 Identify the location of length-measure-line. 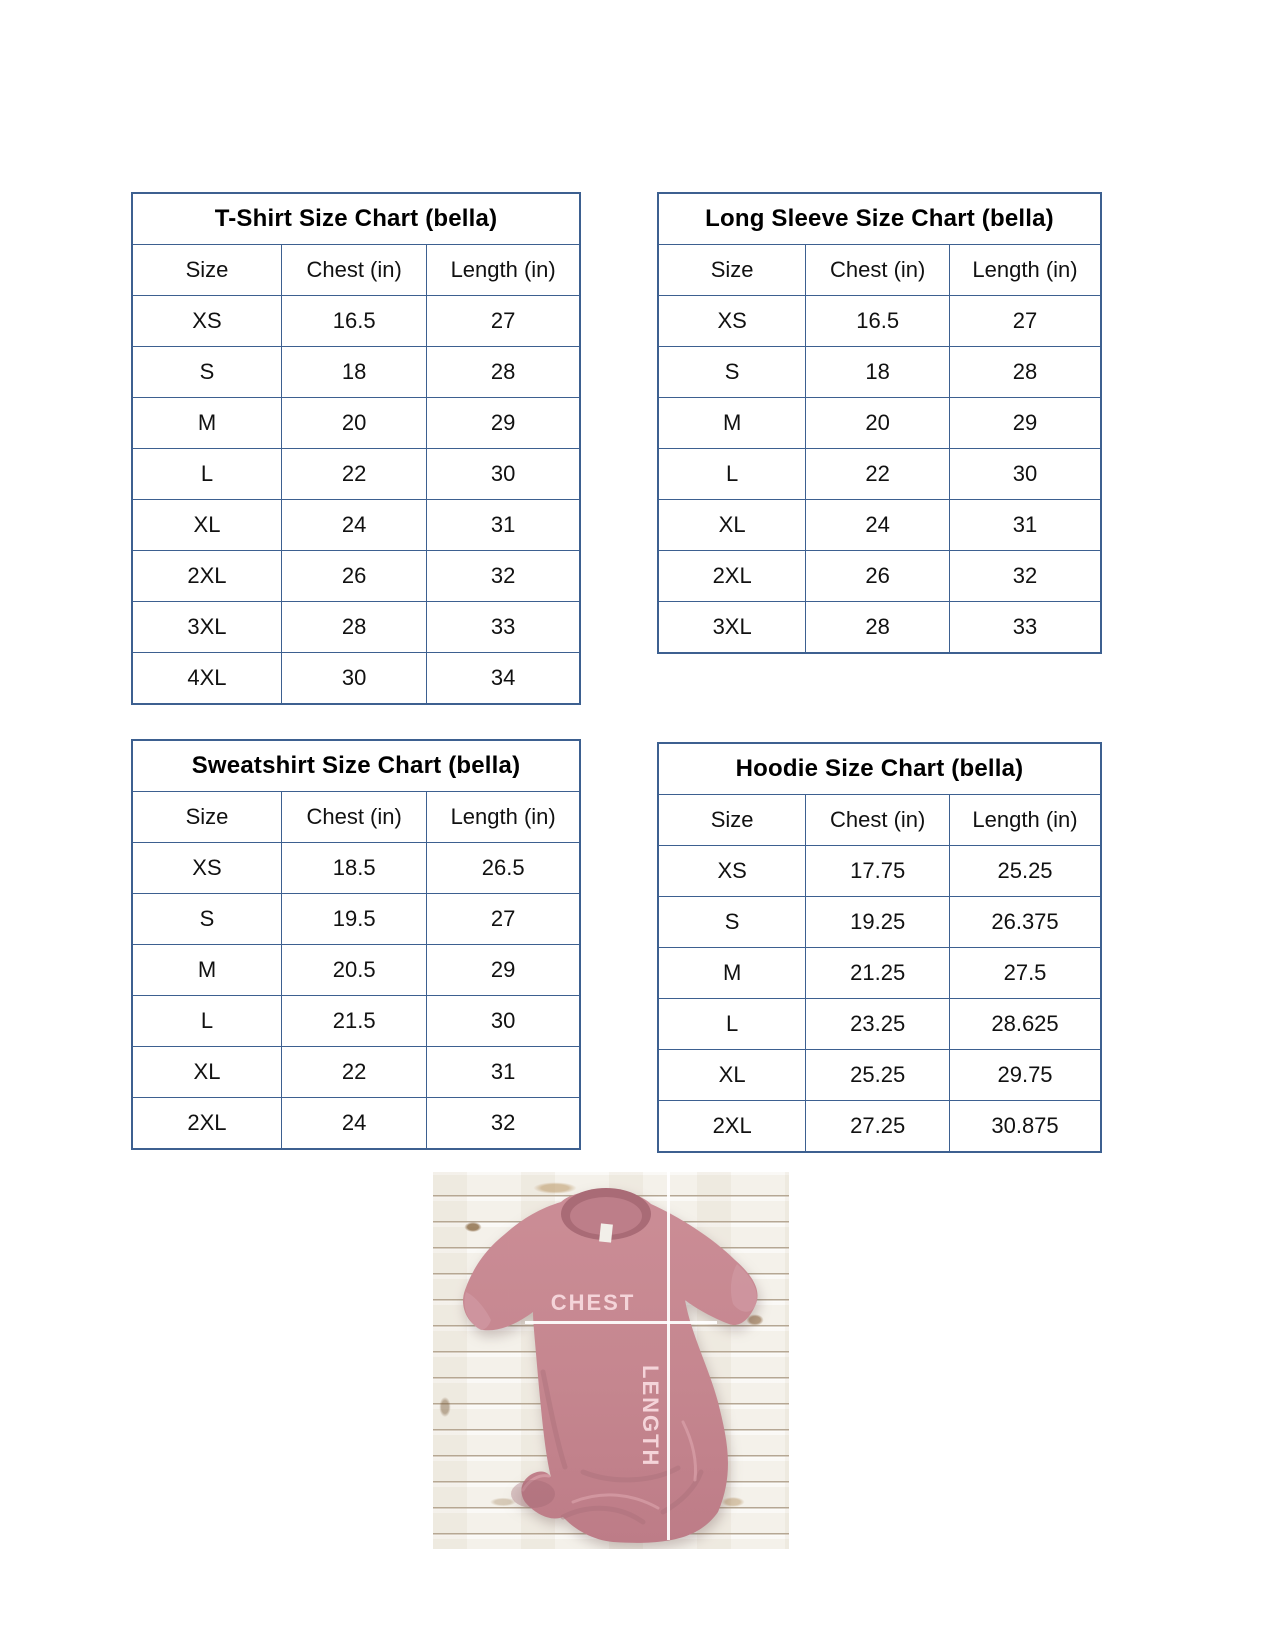
(668, 1356).